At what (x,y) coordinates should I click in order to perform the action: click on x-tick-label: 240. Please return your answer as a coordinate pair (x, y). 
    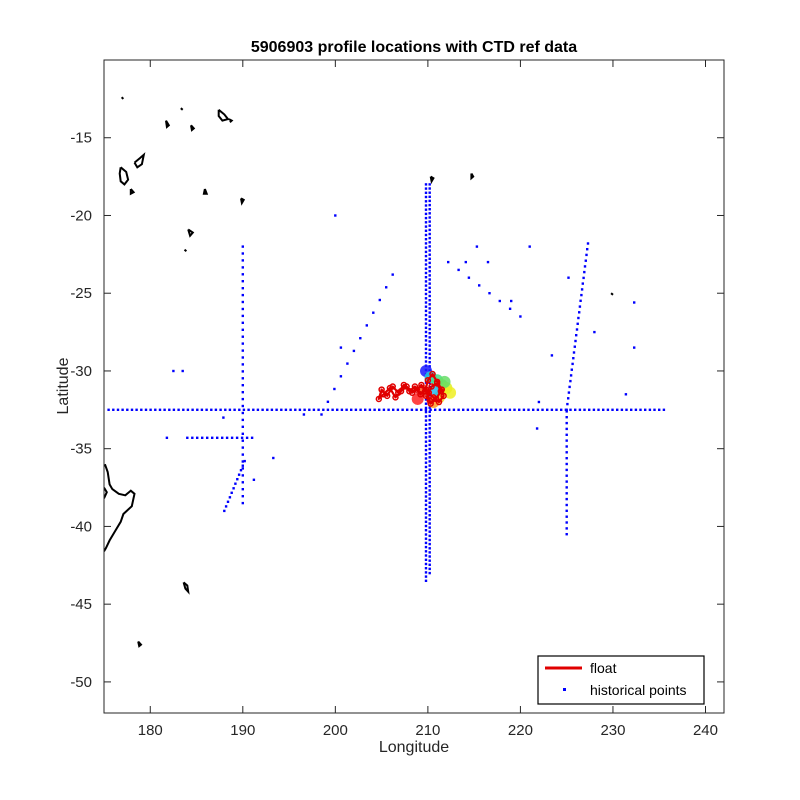
    Looking at the image, I should click on (705, 730).